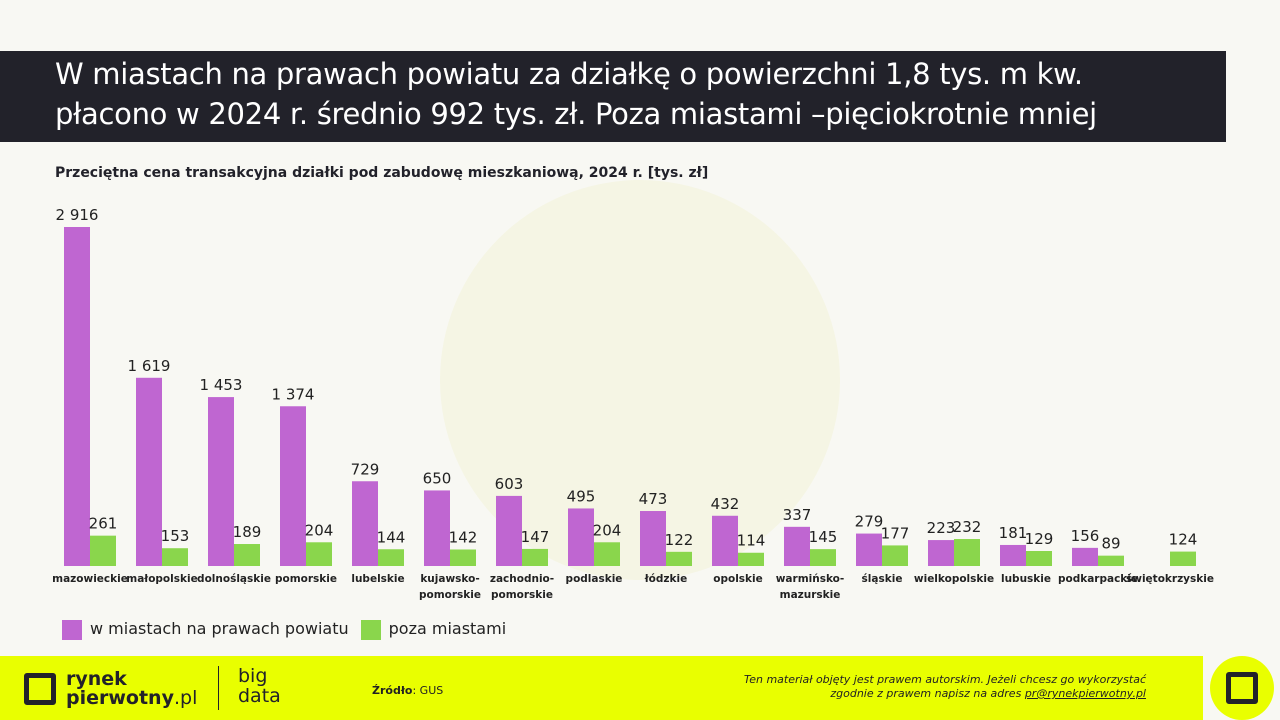 This screenshot has height=720, width=1280. I want to click on source: Źródło: GUS, so click(407, 690).